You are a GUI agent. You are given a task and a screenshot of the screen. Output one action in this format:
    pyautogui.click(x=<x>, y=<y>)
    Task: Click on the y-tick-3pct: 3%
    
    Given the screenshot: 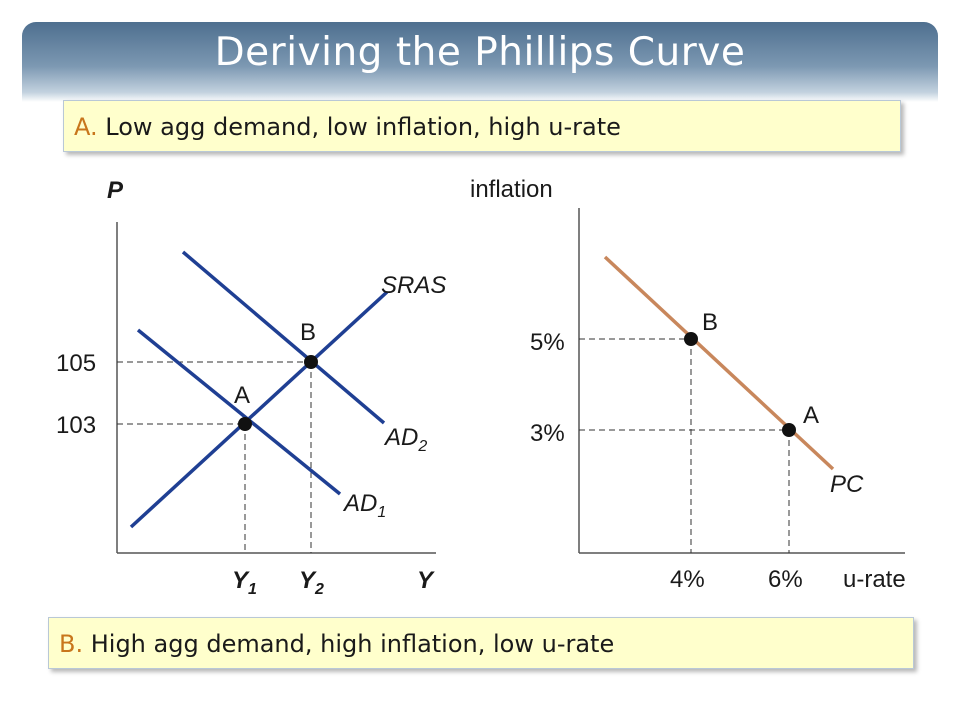 What is the action you would take?
    pyautogui.click(x=547, y=433)
    